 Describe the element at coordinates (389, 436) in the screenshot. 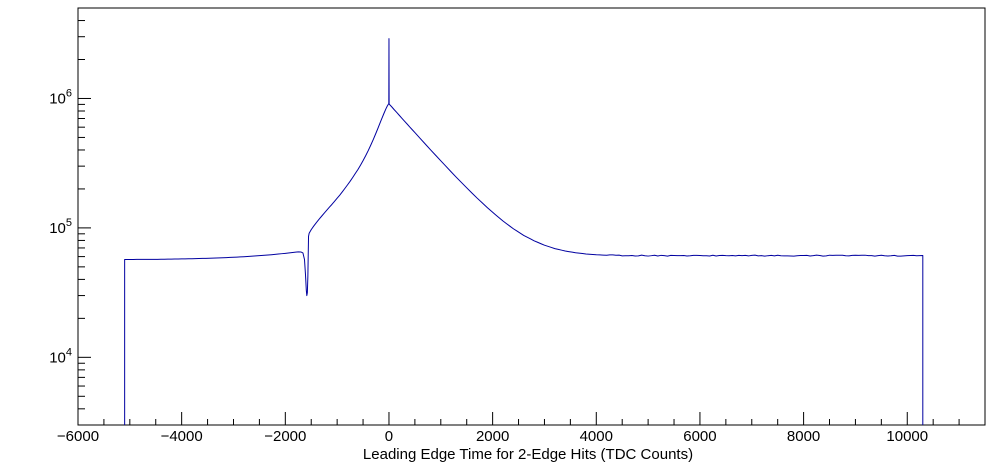

I see `x-tick-label: 0` at that location.